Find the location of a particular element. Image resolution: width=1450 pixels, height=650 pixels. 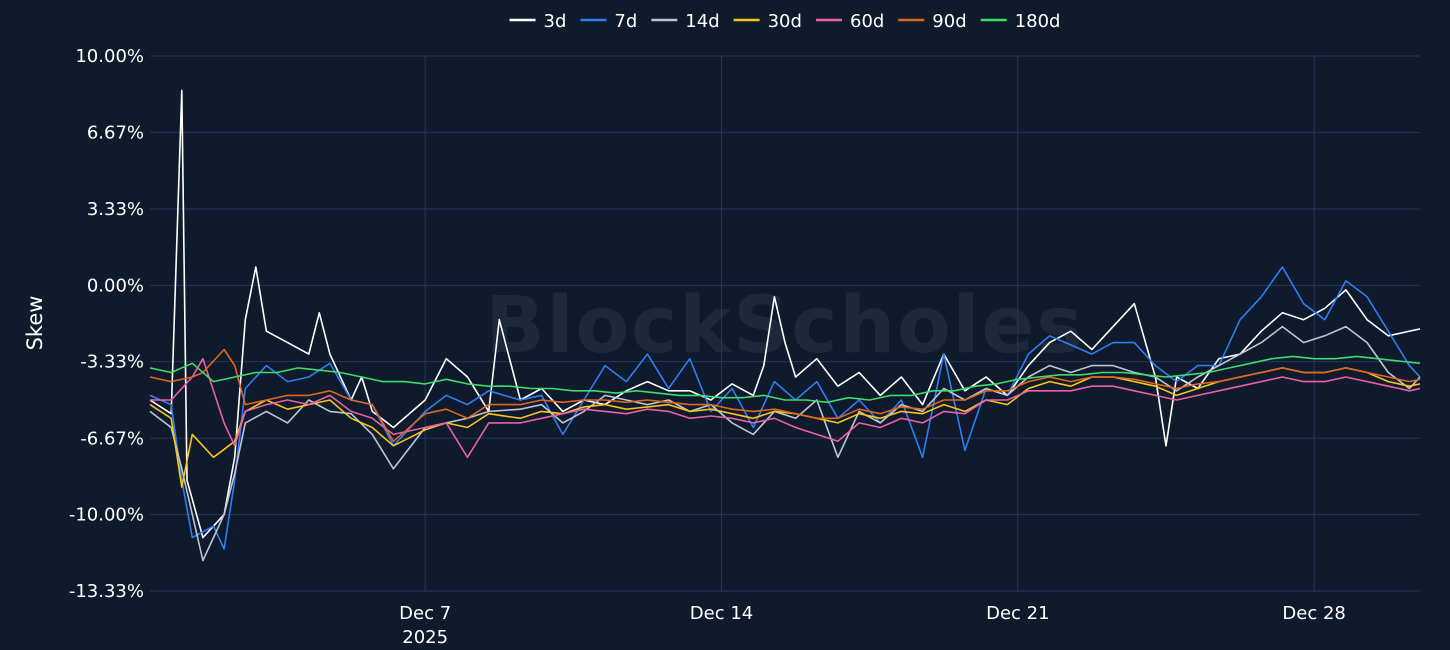

y-tick-label: 10.00% is located at coordinates (109, 56).